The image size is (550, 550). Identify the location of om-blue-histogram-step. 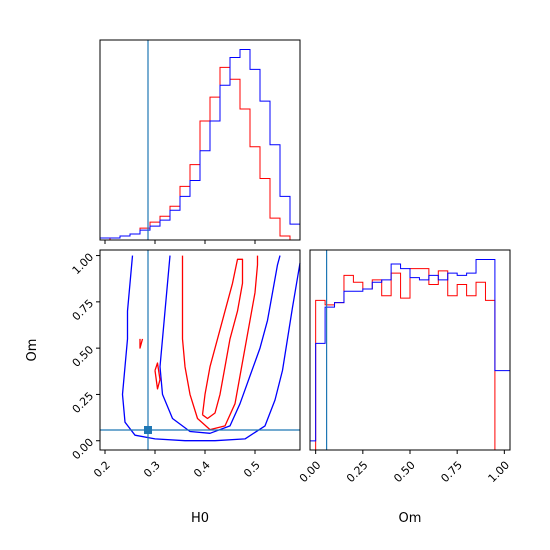
(410, 354).